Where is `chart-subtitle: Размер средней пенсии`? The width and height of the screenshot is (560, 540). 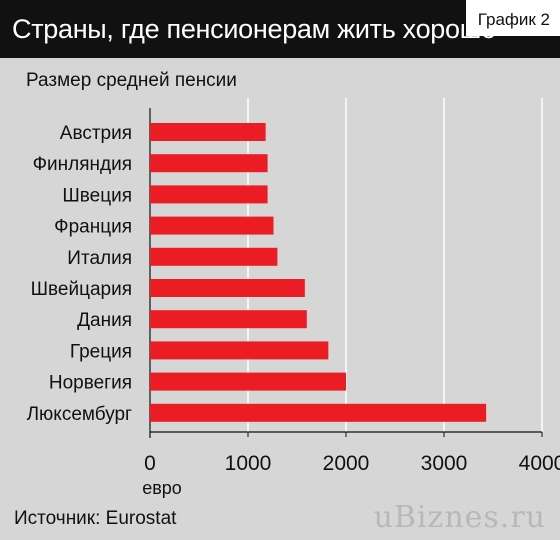
chart-subtitle: Размер средней пенсии is located at coordinates (131, 80).